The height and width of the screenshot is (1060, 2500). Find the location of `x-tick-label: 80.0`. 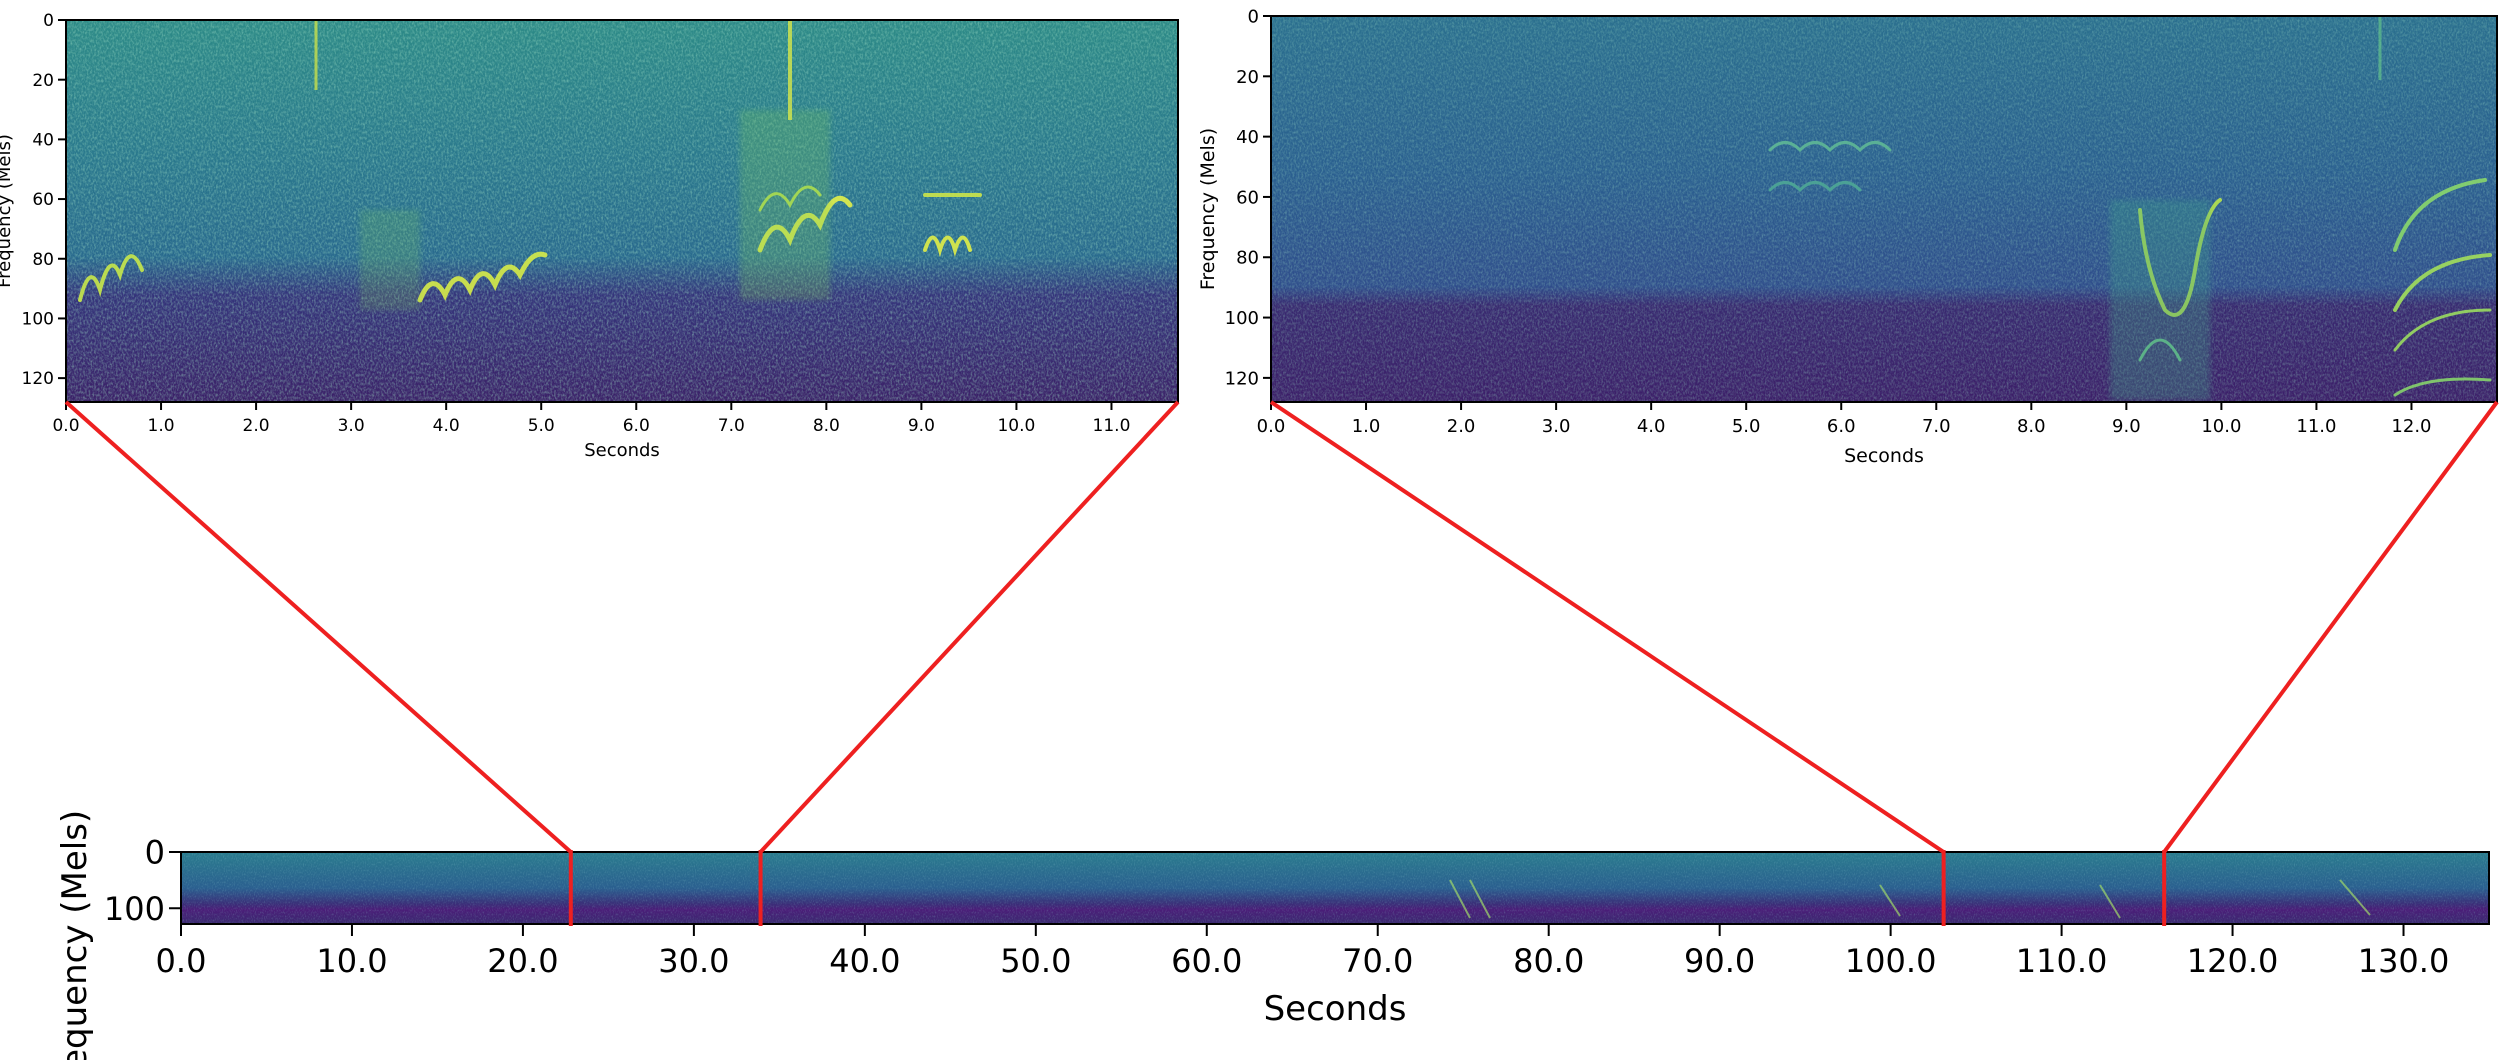

x-tick-label: 80.0 is located at coordinates (1548, 961).